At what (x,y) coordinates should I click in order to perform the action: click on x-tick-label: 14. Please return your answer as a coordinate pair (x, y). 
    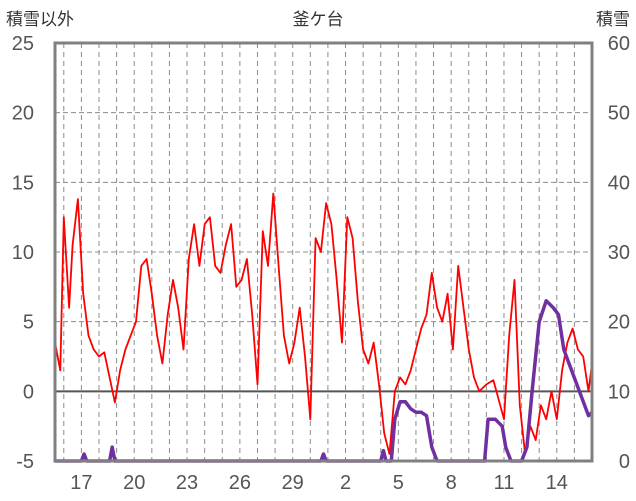
    Looking at the image, I should click on (557, 483).